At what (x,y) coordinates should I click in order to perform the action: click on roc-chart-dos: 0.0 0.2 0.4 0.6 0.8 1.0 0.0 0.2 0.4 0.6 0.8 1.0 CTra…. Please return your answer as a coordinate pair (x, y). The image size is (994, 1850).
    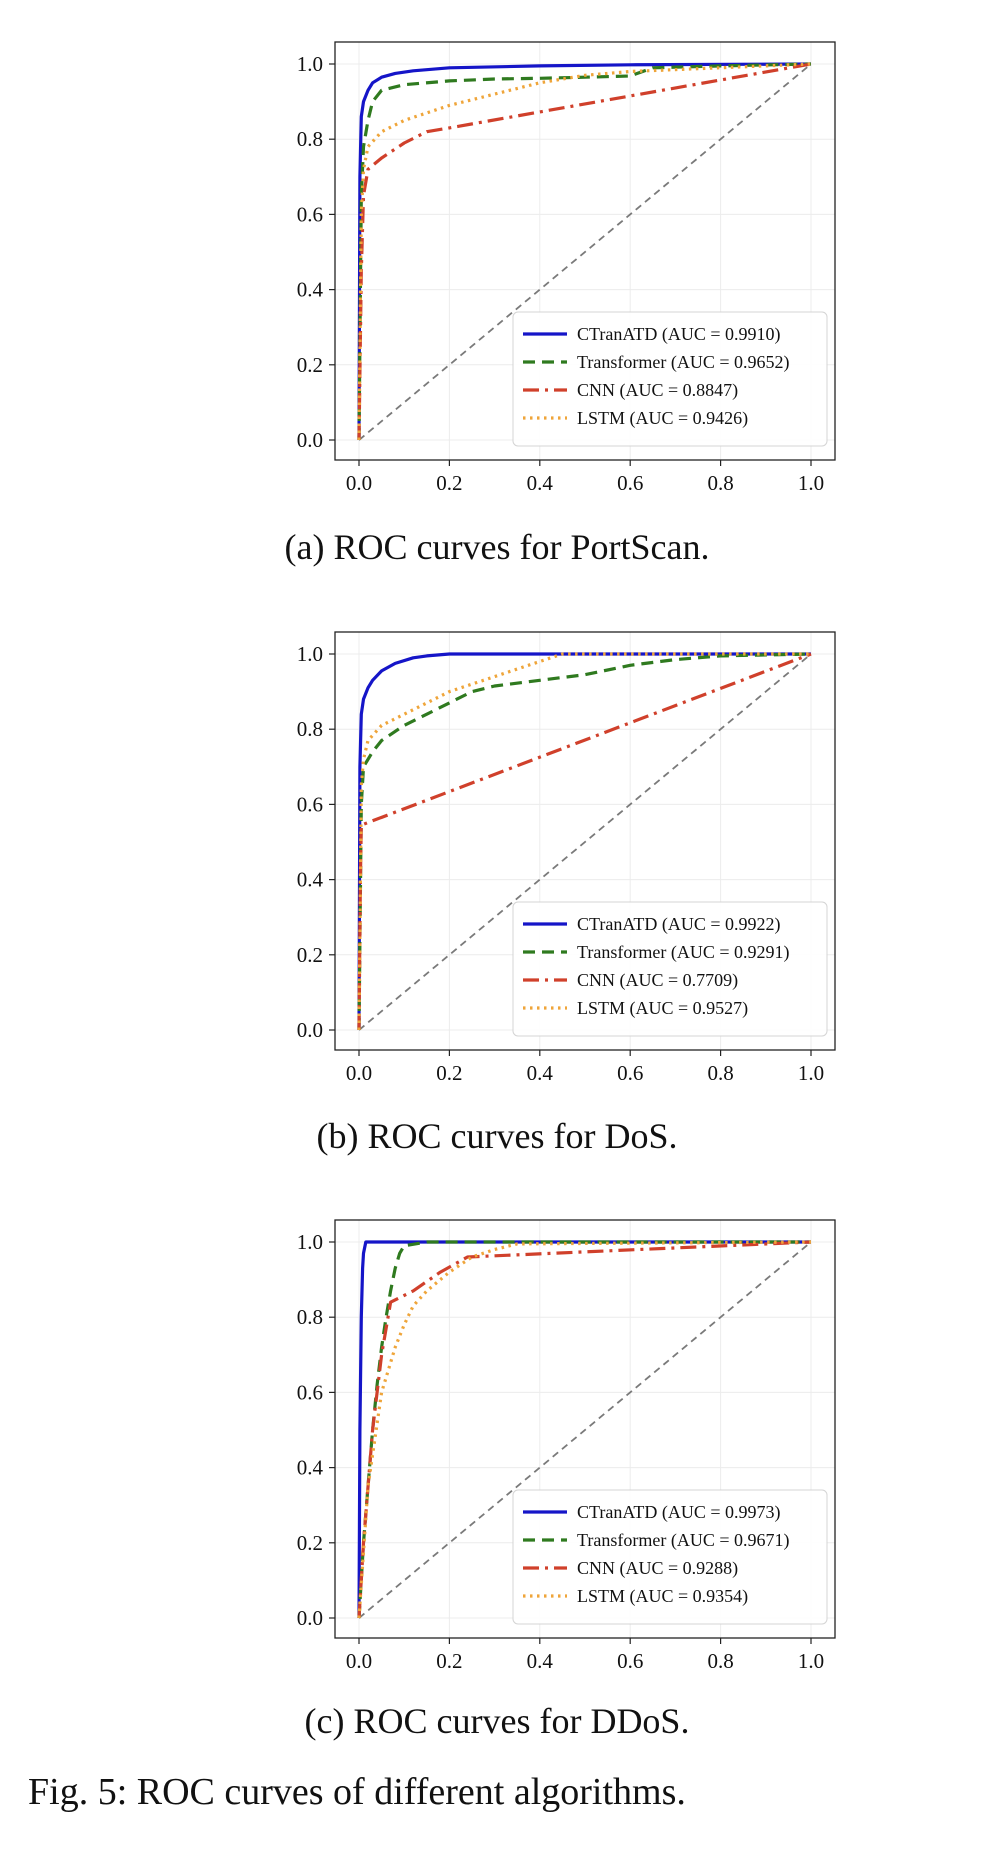
    Looking at the image, I should click on (566, 858).